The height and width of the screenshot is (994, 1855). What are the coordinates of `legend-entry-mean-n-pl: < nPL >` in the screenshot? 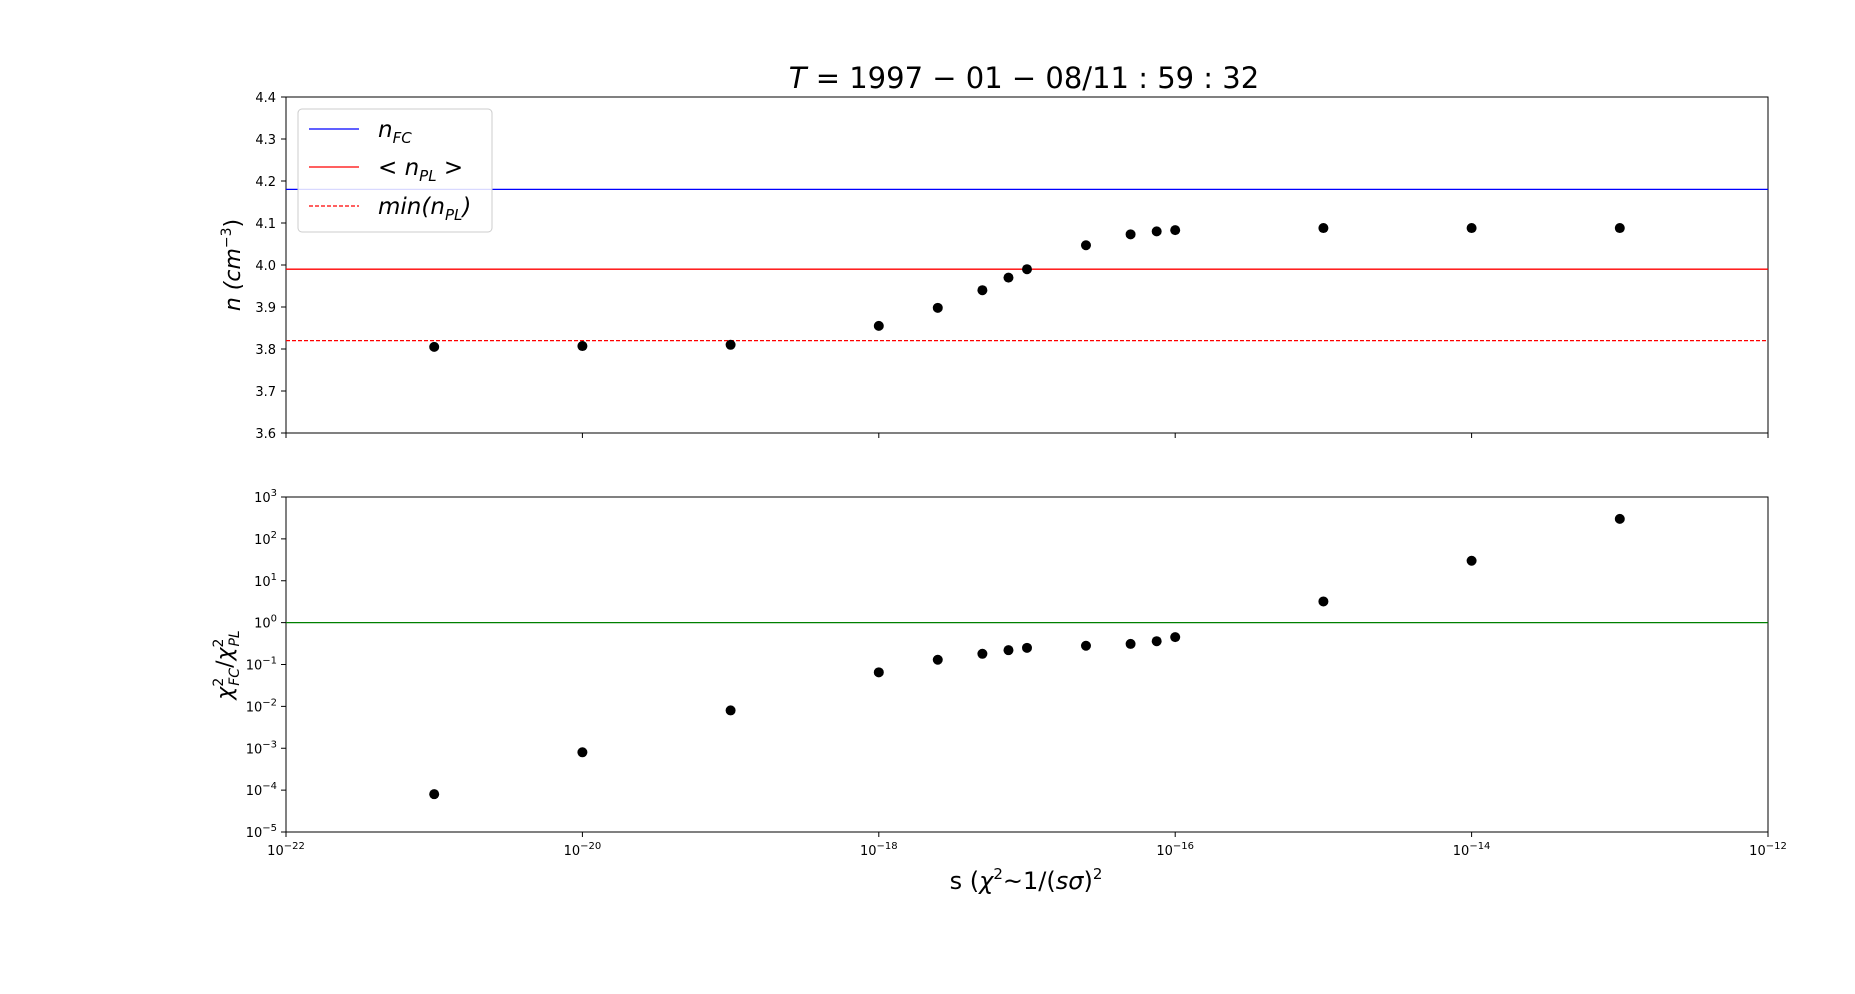 It's located at (386, 170).